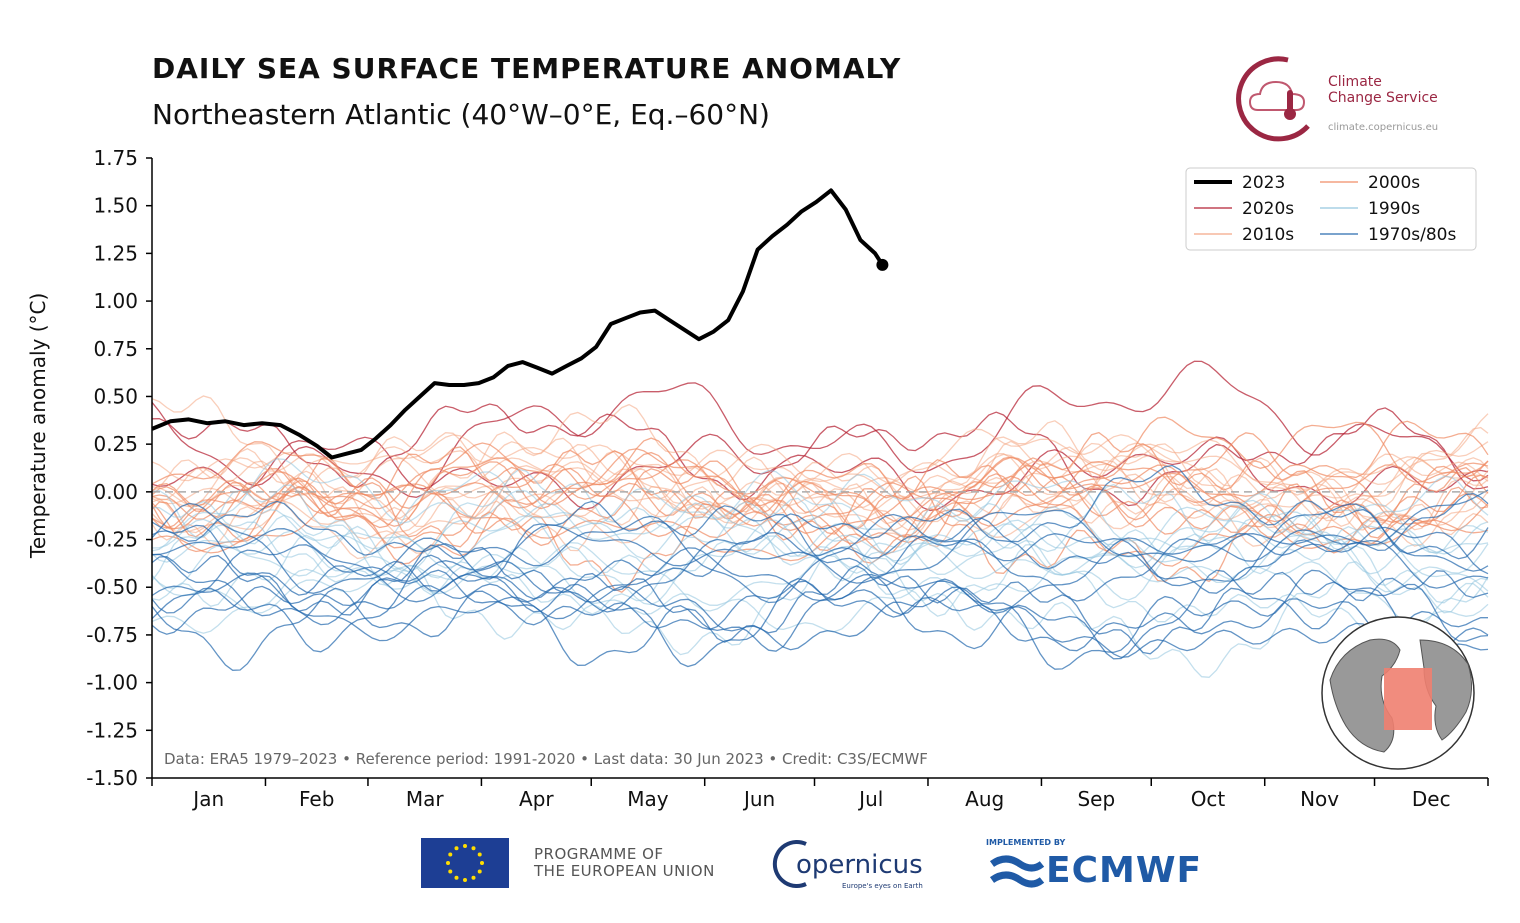 This screenshot has width=1520, height=923. I want to click on x-tick-label-nov: Nov, so click(1319, 799).